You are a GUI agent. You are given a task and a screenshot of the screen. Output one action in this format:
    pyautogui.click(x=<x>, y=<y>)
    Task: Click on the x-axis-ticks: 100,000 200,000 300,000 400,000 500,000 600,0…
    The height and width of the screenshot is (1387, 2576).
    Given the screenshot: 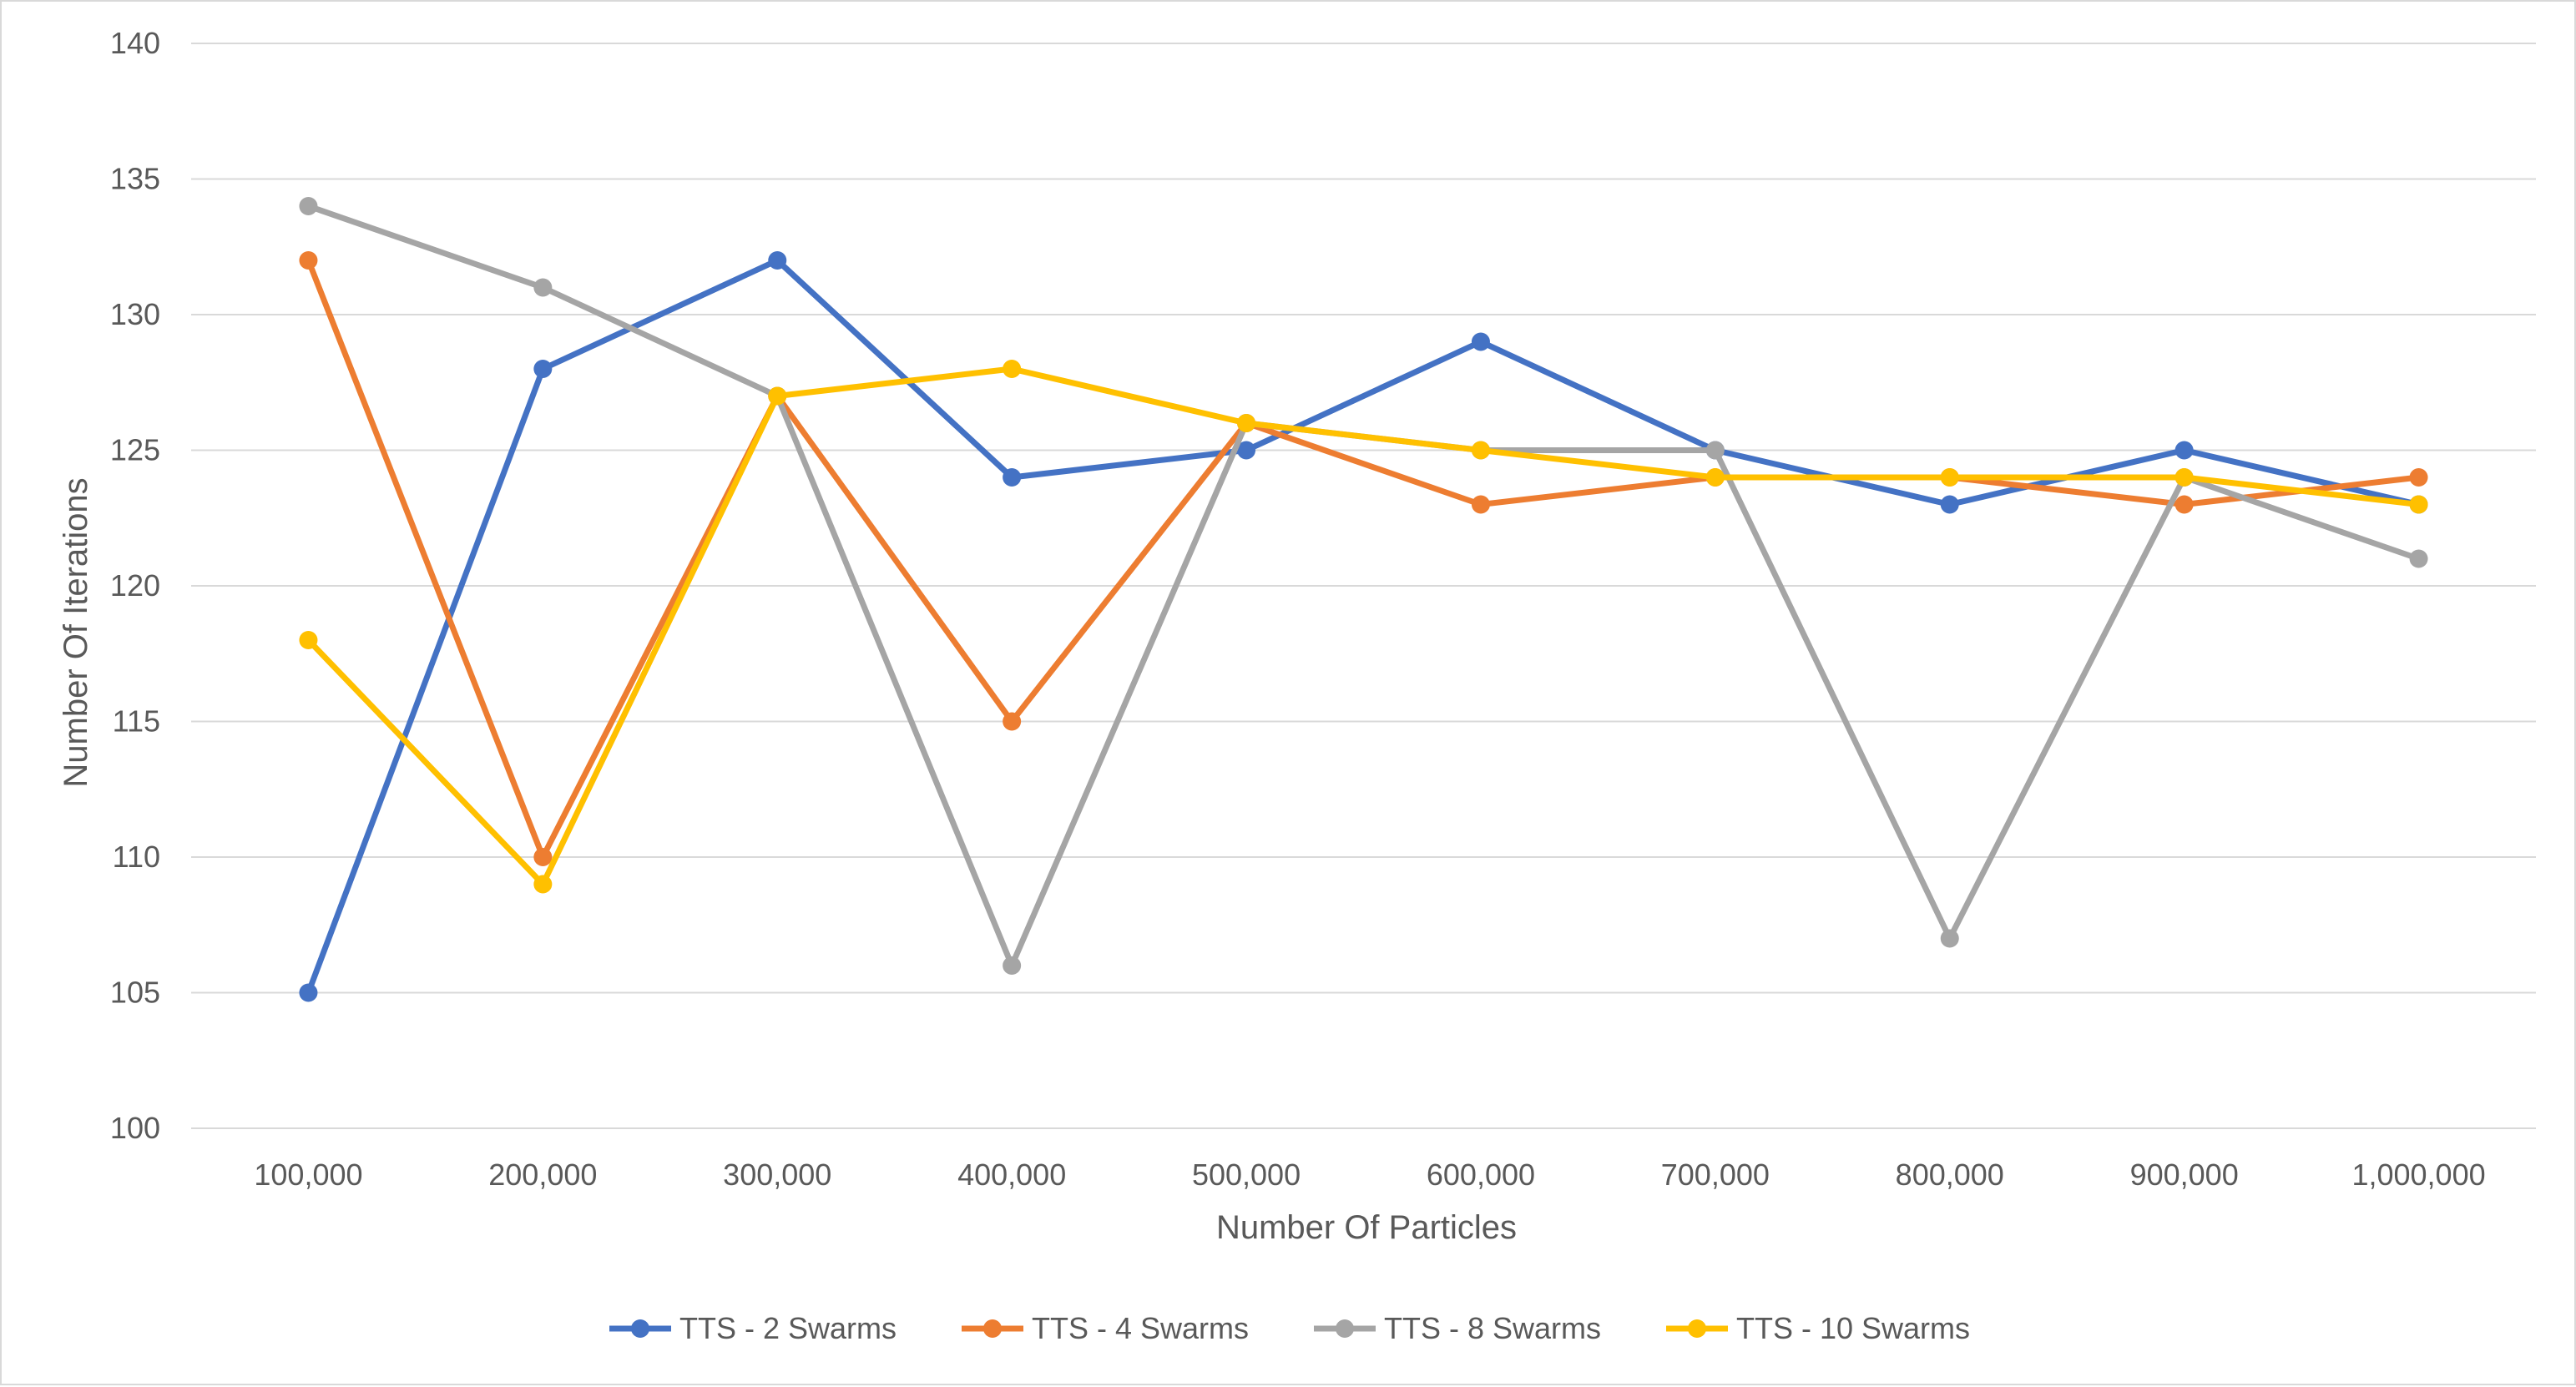 What is the action you would take?
    pyautogui.click(x=1369, y=1175)
    